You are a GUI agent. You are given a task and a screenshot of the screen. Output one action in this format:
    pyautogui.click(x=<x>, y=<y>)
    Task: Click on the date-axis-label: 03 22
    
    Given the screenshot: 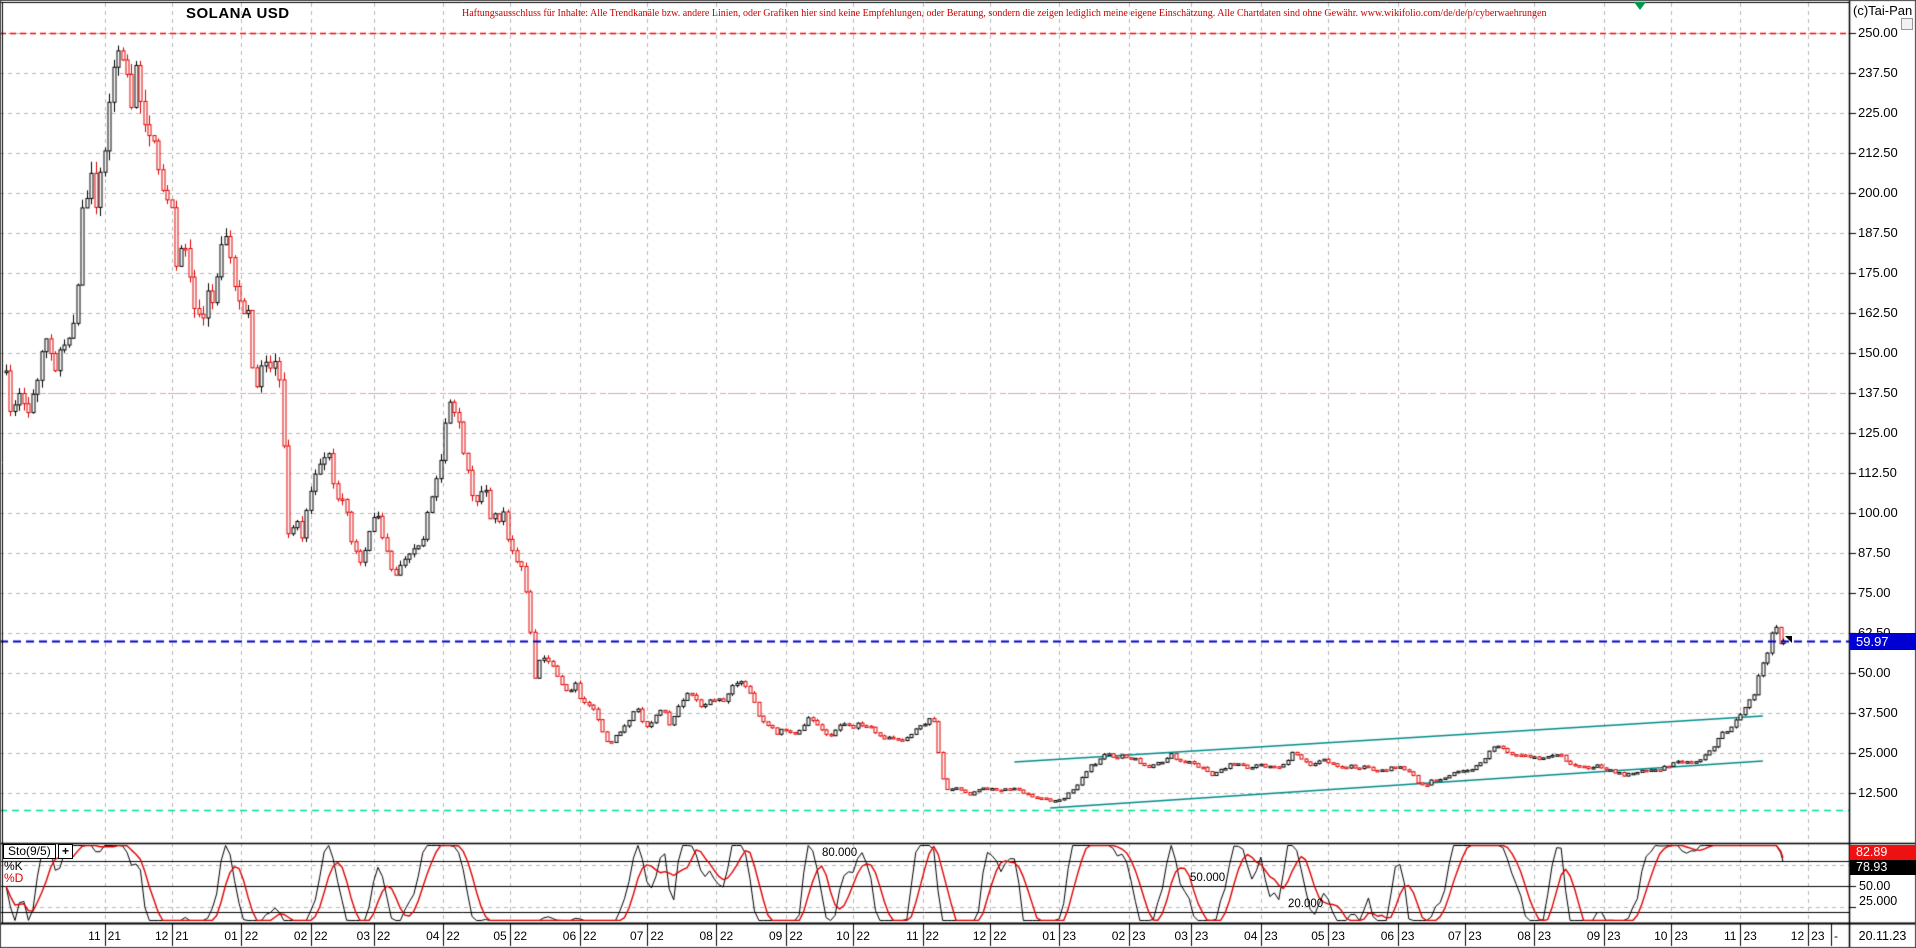 What is the action you would take?
    pyautogui.click(x=373, y=936)
    